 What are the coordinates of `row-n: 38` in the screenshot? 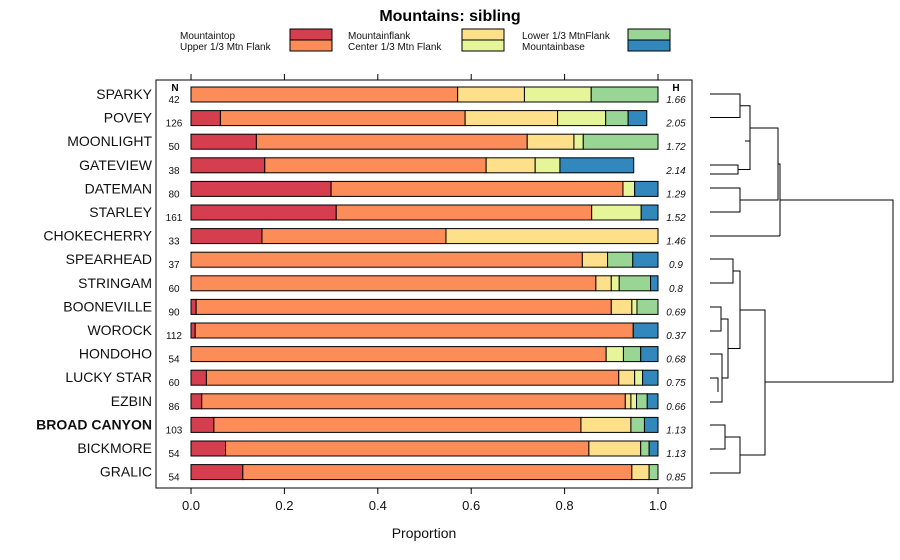 It's located at (174, 171).